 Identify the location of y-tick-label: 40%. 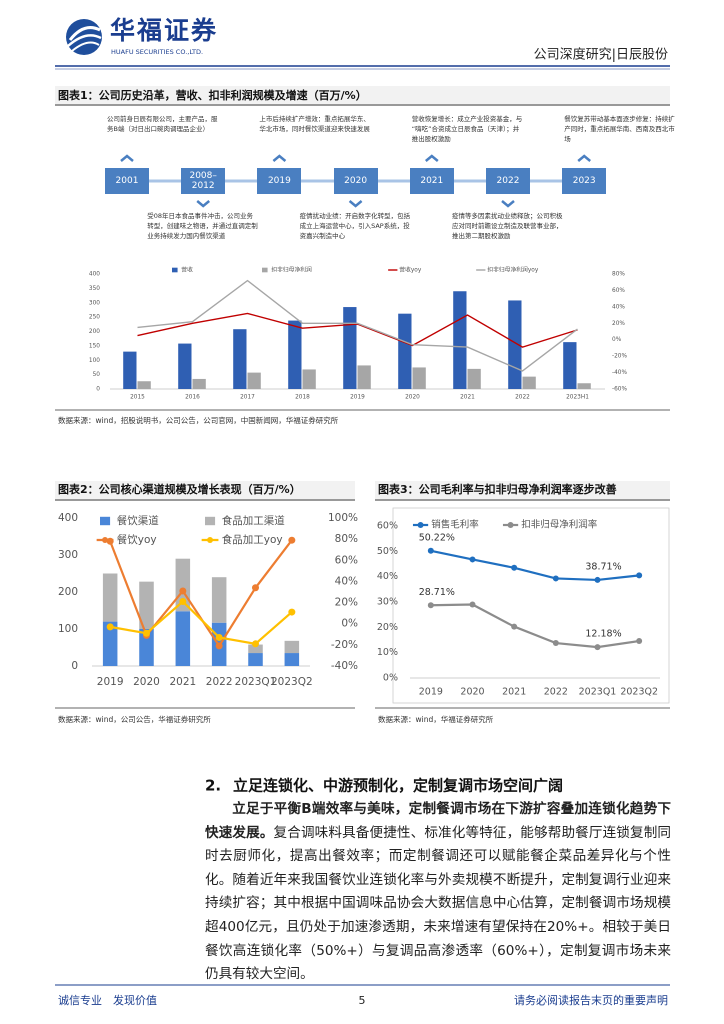
(387, 576).